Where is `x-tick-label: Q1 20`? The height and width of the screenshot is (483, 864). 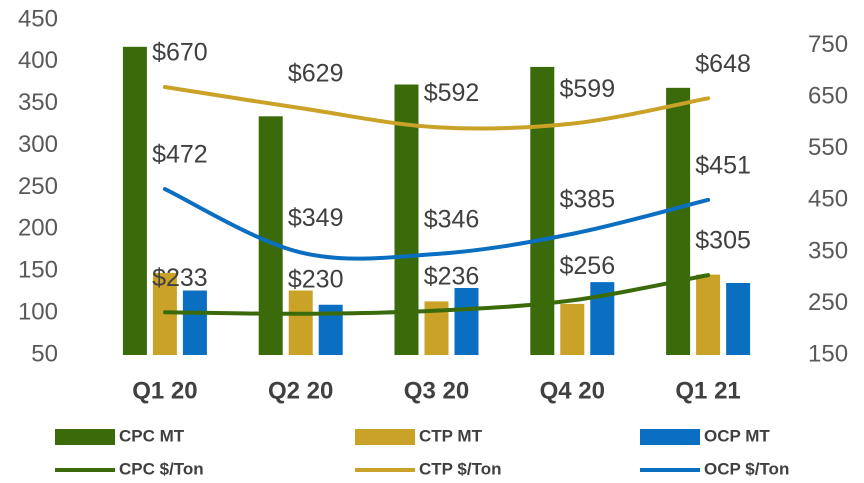 x-tick-label: Q1 20 is located at coordinates (164, 390).